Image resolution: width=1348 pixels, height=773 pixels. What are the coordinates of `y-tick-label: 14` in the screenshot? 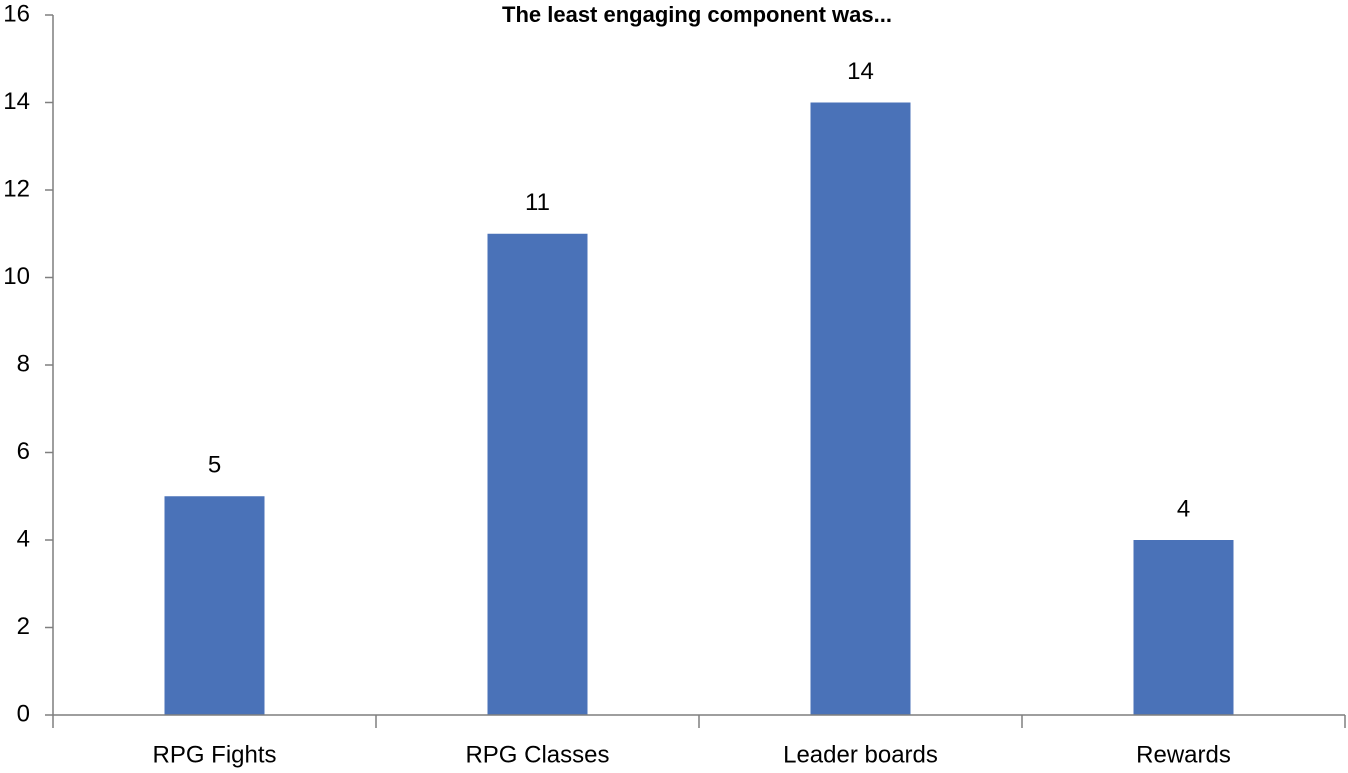 It's located at (16, 101).